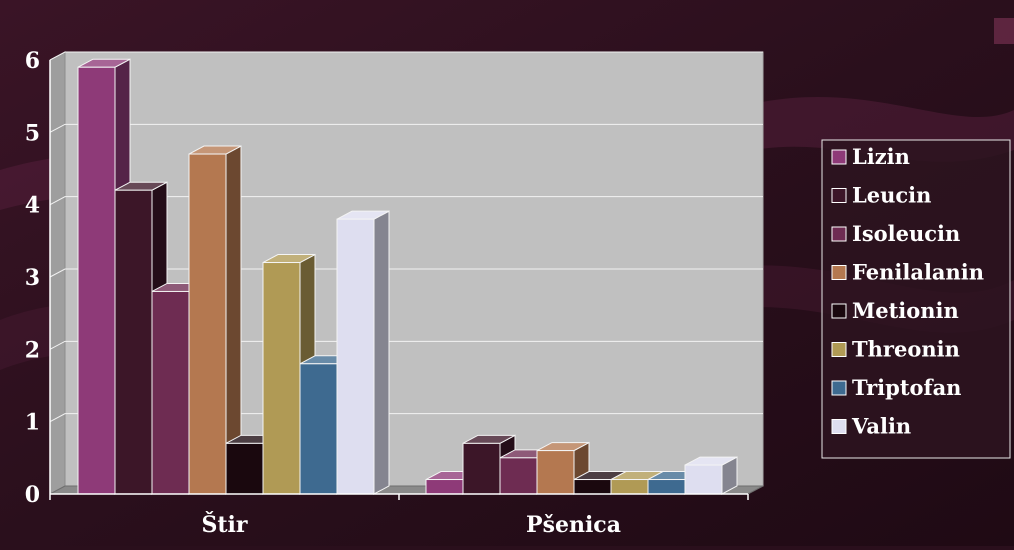  What do you see at coordinates (905, 310) in the screenshot?
I see `legend-label: Metionin` at bounding box center [905, 310].